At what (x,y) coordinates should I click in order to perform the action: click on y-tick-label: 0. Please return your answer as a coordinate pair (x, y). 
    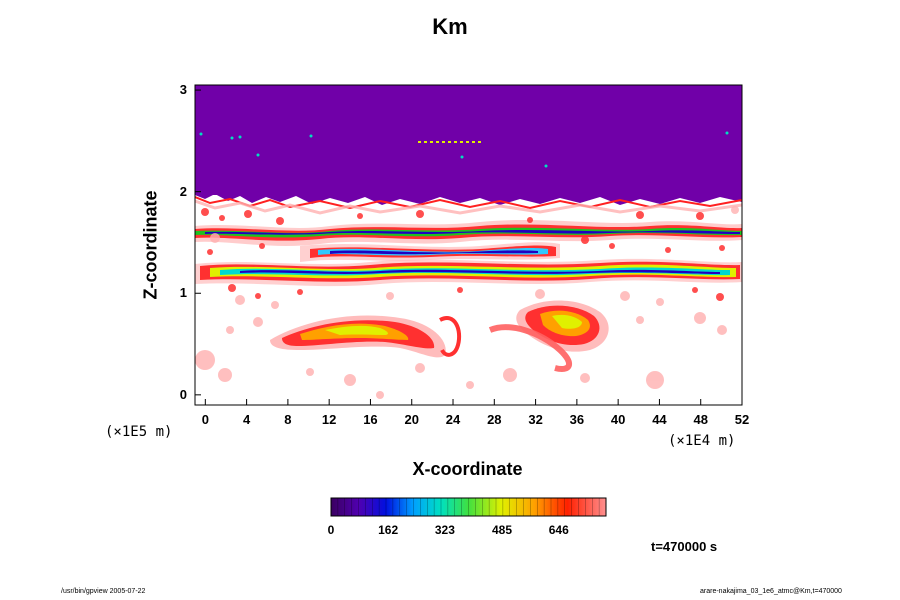
    Looking at the image, I should click on (183, 394).